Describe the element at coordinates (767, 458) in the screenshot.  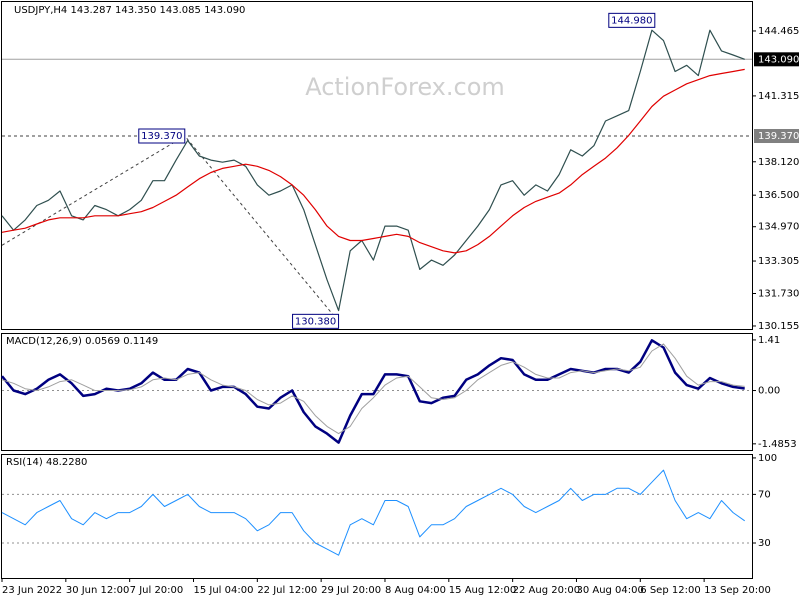
I see `y-tick-label: 100` at that location.